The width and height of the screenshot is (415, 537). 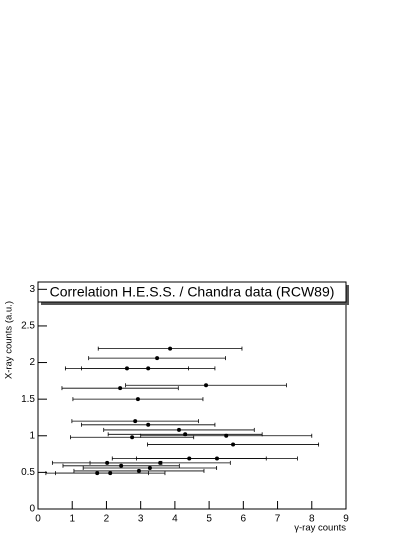 I want to click on y-tick-label: 0, so click(x=32, y=509).